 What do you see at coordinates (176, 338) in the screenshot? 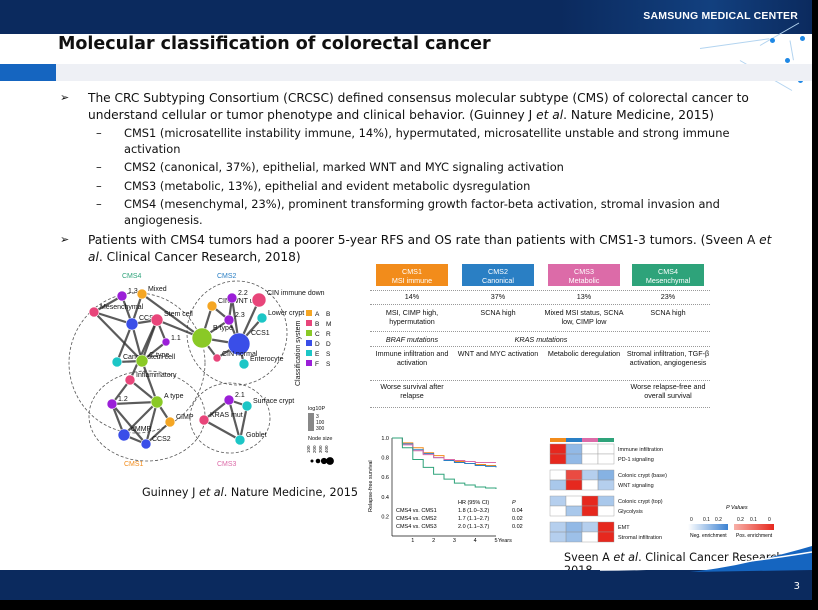
I see `network-node-label: 1.1` at bounding box center [176, 338].